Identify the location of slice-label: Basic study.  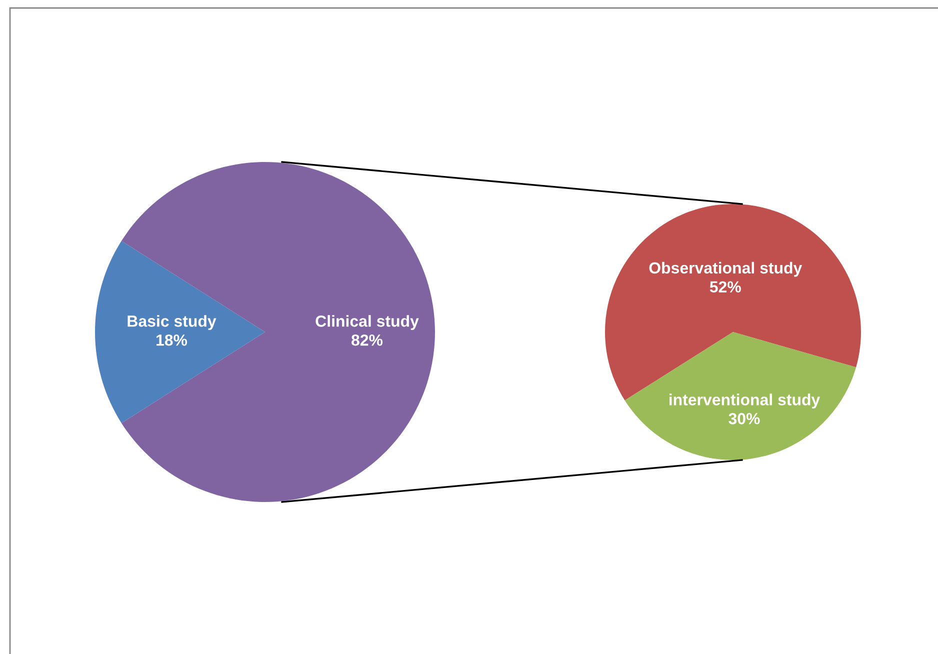
(172, 322).